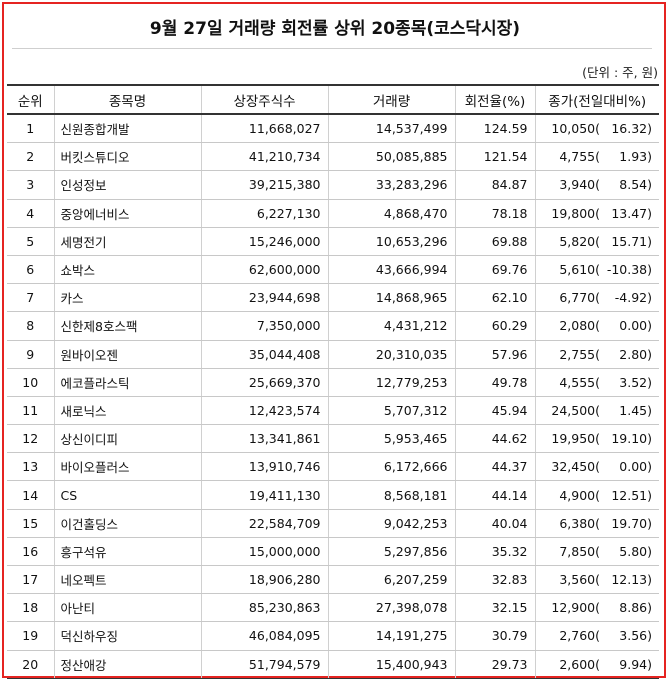  I want to click on volume-cell: 5,297,856, so click(391, 552).